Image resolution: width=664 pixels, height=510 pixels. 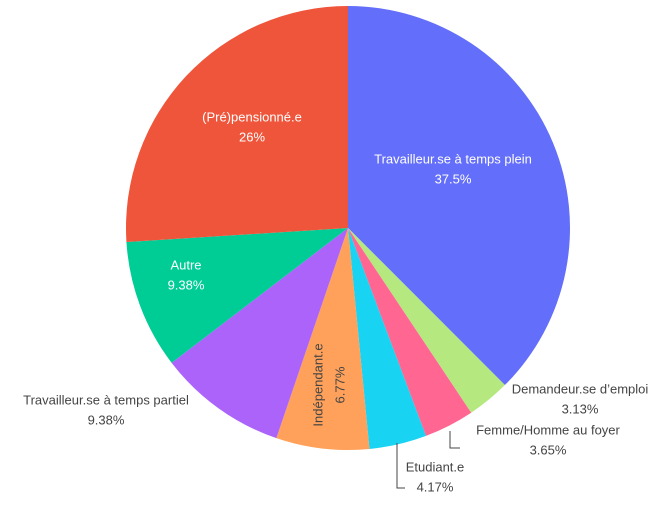 I want to click on slice-name: Autre, so click(x=185, y=264).